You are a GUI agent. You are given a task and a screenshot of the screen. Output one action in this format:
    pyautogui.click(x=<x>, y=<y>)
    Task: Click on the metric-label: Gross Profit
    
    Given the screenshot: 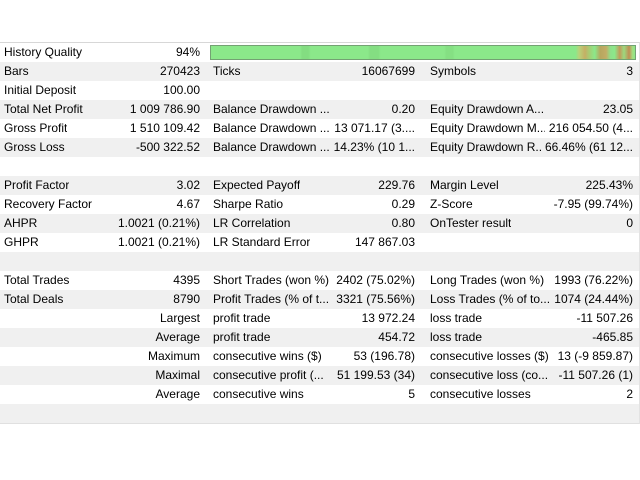 What is the action you would take?
    pyautogui.click(x=36, y=128)
    